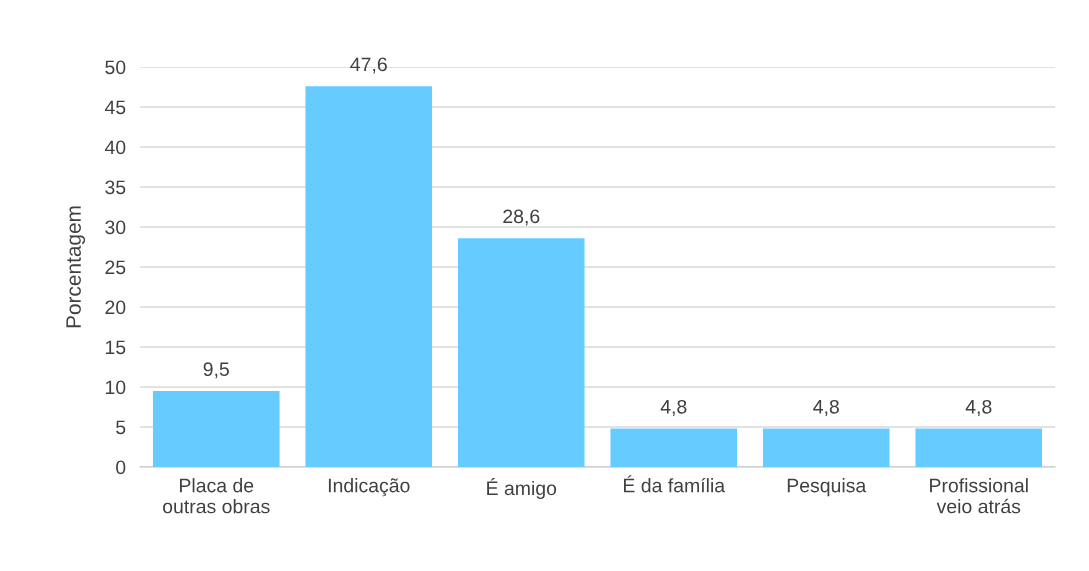 This screenshot has width=1089, height=571. Describe the element at coordinates (121, 427) in the screenshot. I see `y-tick-label: 5` at that location.